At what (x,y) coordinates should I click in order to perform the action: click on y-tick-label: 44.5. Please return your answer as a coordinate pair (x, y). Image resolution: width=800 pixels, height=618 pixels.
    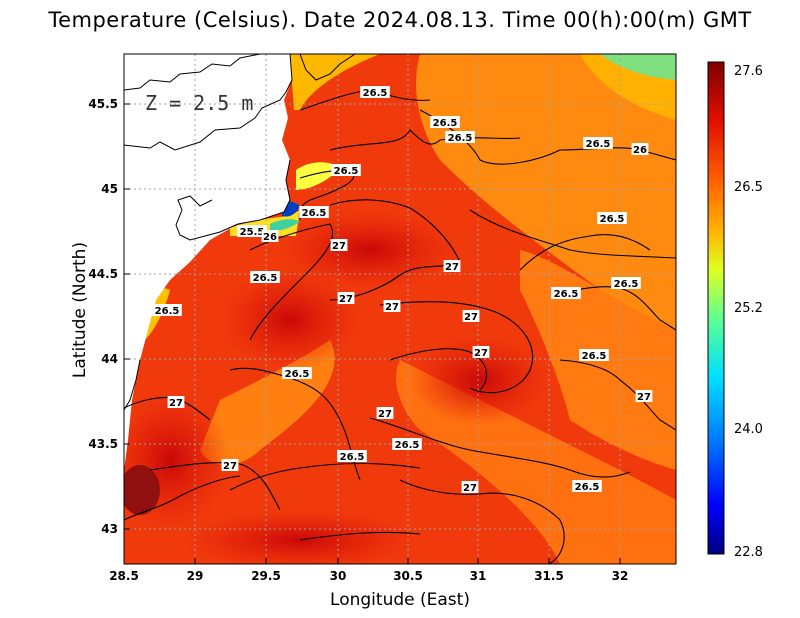
    Looking at the image, I should click on (103, 274).